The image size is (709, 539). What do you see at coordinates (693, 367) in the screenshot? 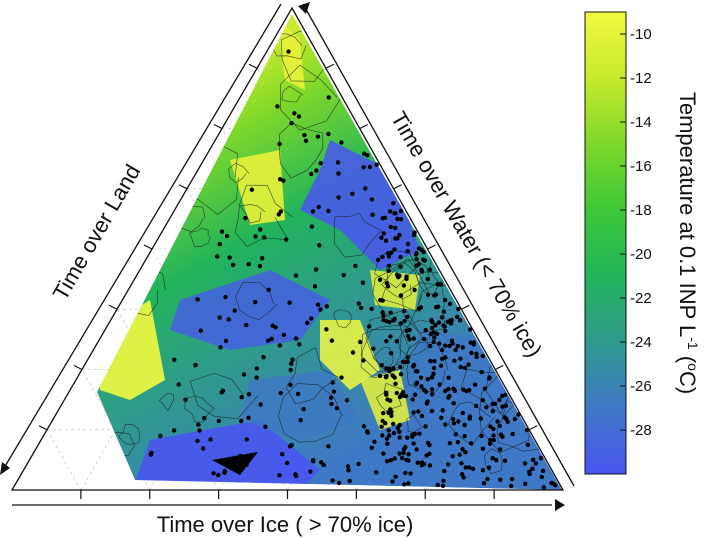
I see `colorbar-title-unit-sup: o` at bounding box center [693, 367].